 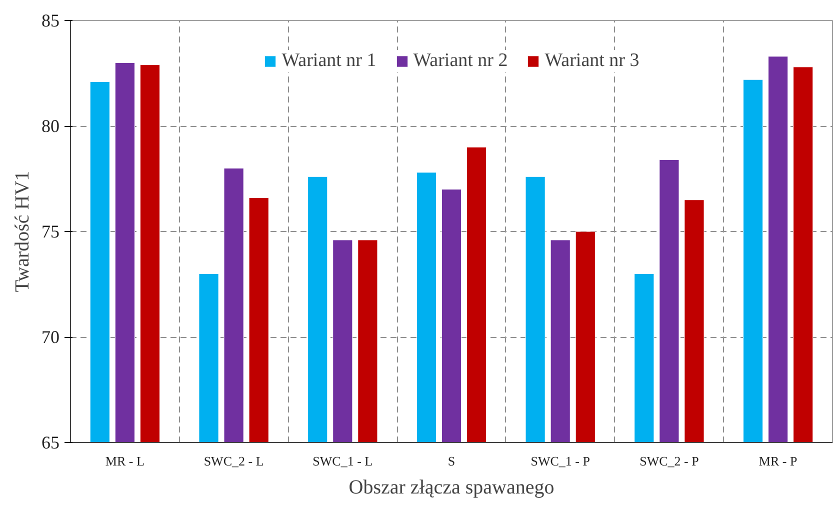 What do you see at coordinates (669, 461) in the screenshot?
I see `x-tick-label: SWC_2 - P` at bounding box center [669, 461].